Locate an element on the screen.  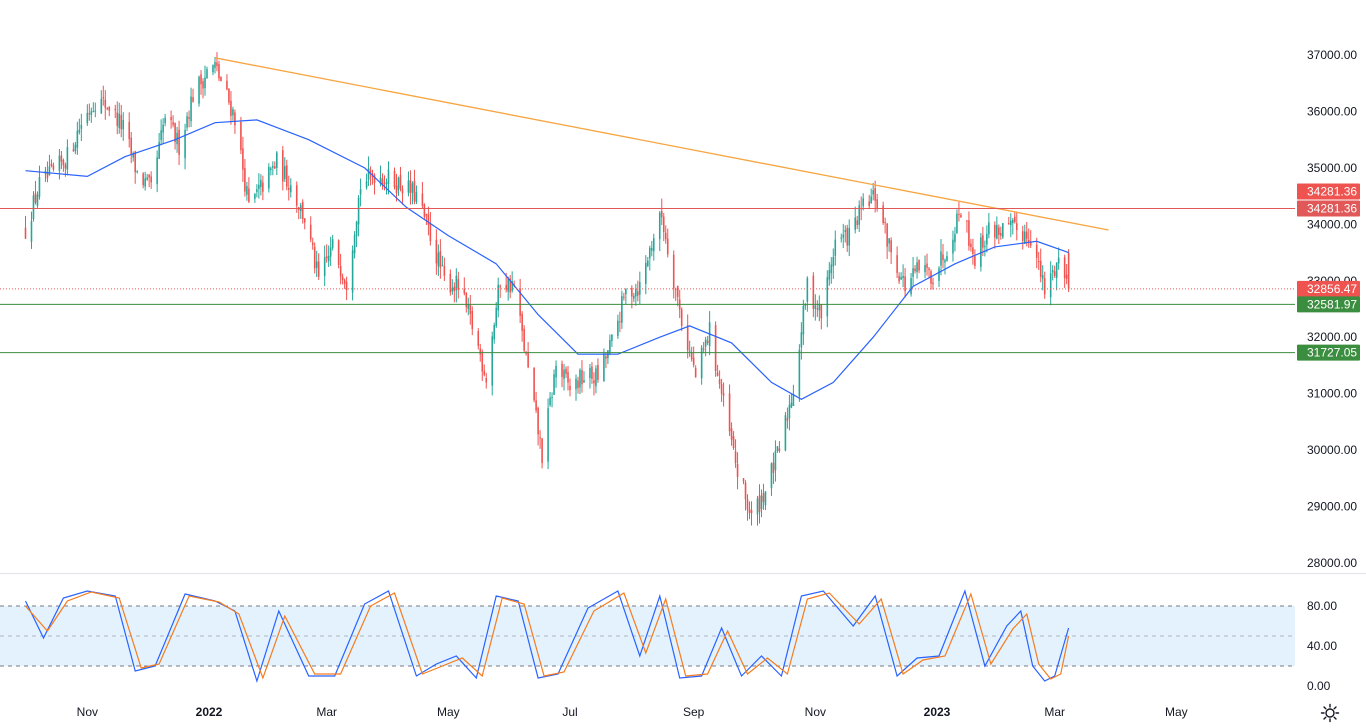
price-tick-label: 32000.00 is located at coordinates (1332, 337).